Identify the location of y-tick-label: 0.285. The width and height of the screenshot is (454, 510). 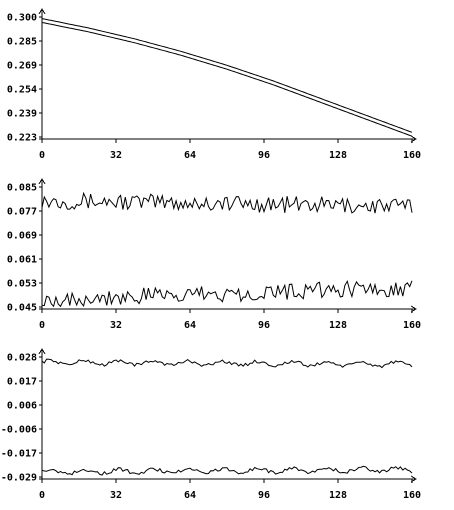
(22, 42).